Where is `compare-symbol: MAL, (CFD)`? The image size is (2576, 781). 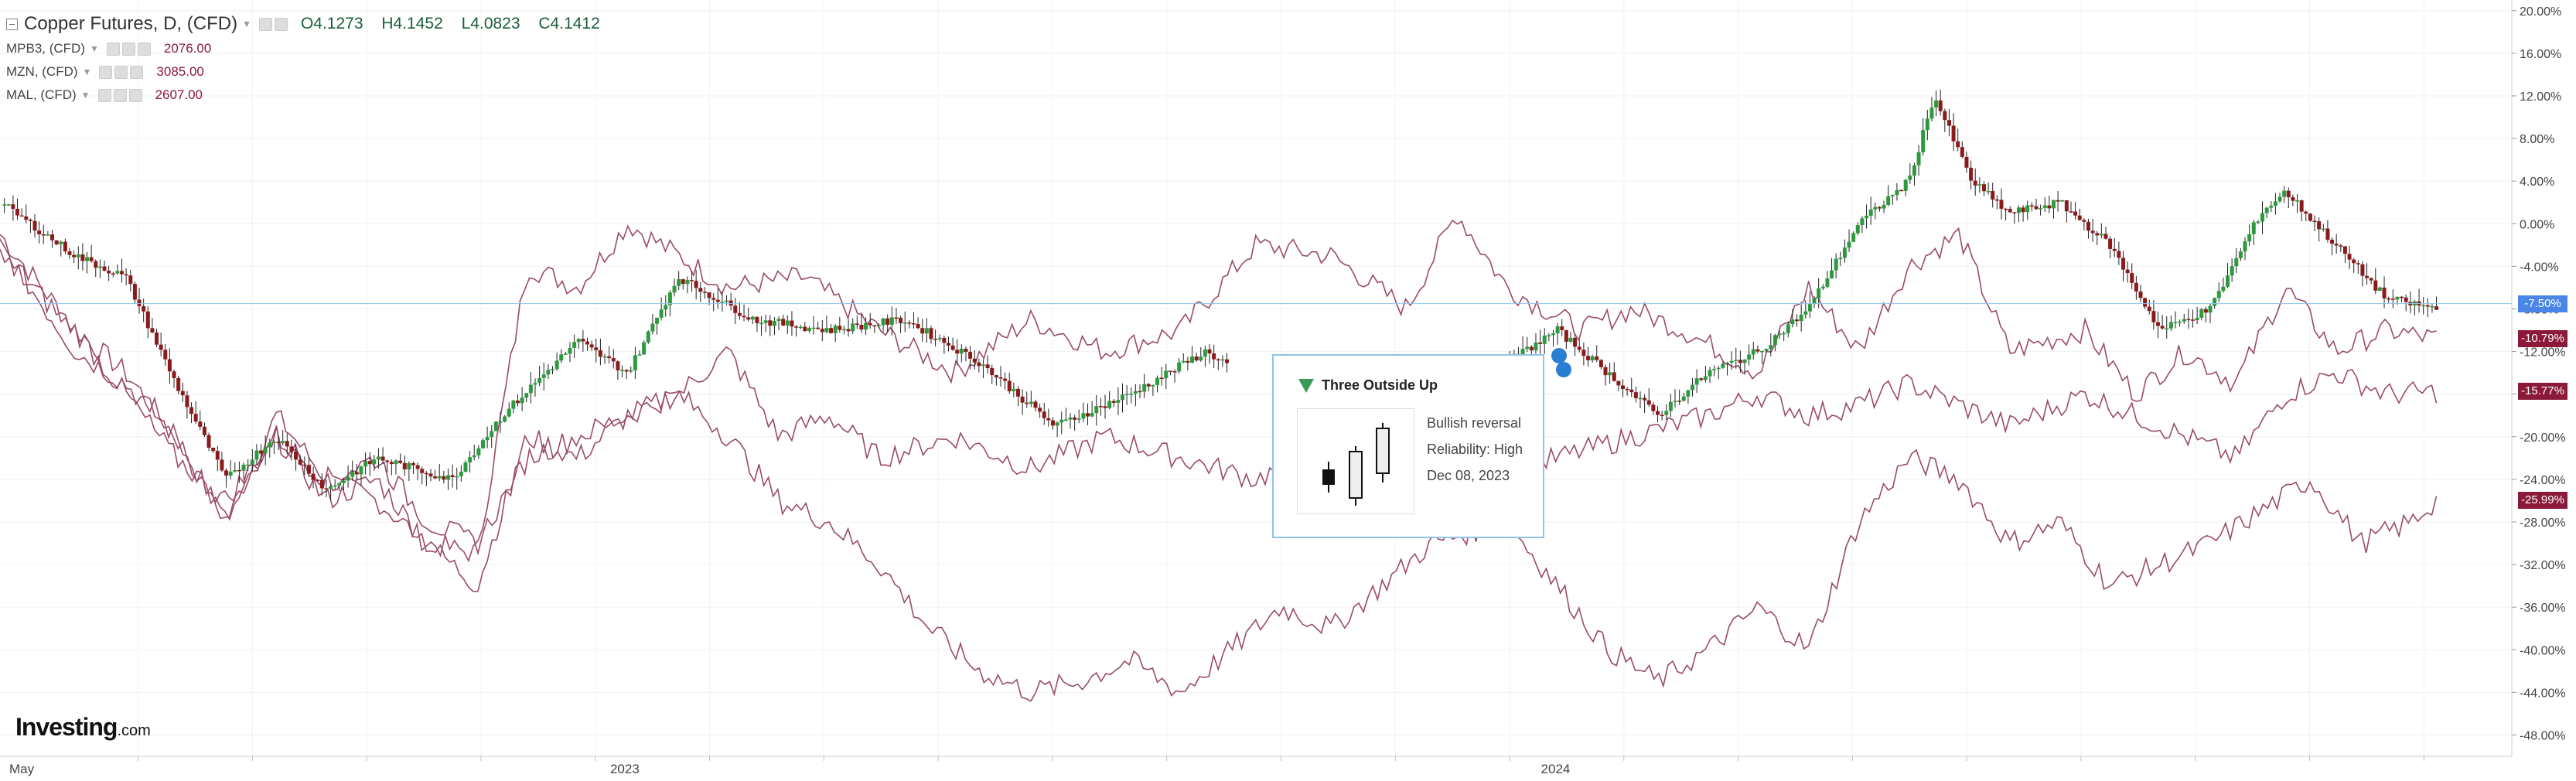 compare-symbol: MAL, (CFD) is located at coordinates (42, 94).